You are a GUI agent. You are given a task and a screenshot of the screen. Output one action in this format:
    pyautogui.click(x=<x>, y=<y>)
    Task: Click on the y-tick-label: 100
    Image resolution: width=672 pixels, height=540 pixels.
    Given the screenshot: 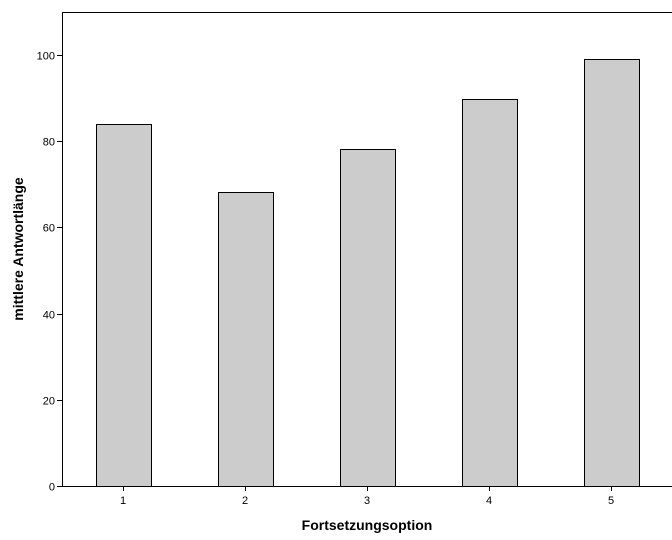 What is the action you would take?
    pyautogui.click(x=46, y=57)
    